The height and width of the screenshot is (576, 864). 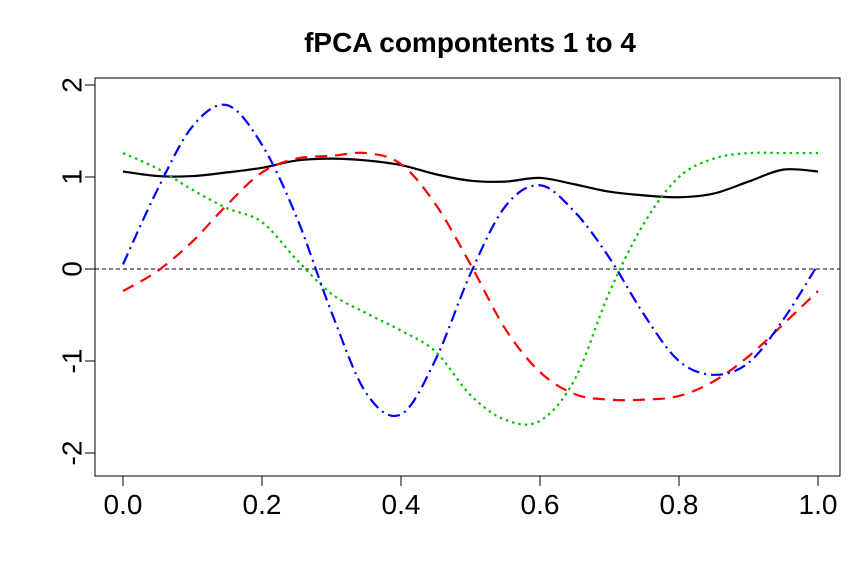 What do you see at coordinates (72, 85) in the screenshot?
I see `y-tick-label: 2` at bounding box center [72, 85].